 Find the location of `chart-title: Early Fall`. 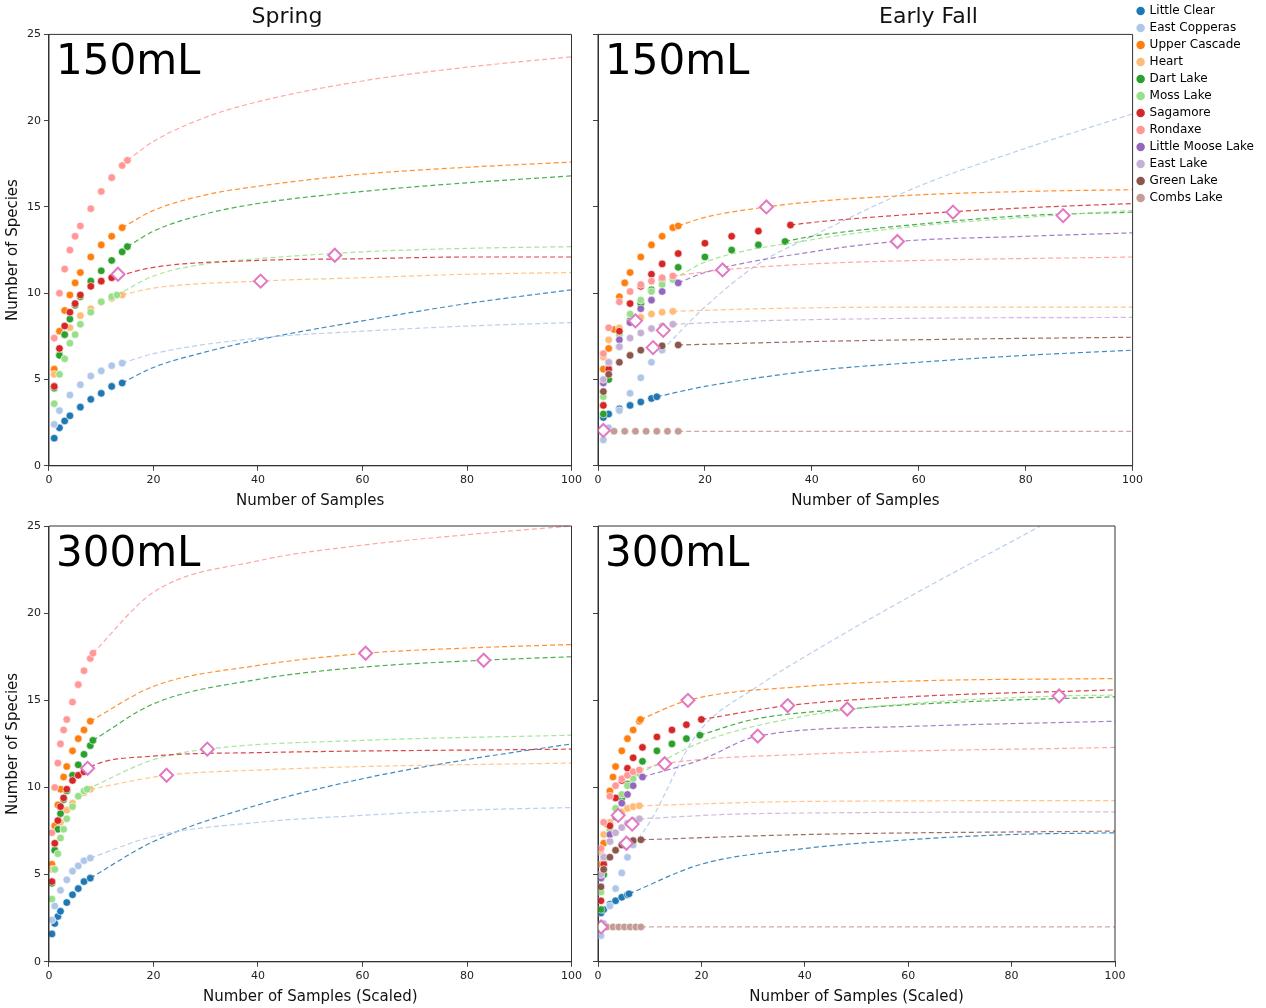

chart-title: Early Fall is located at coordinates (928, 15).